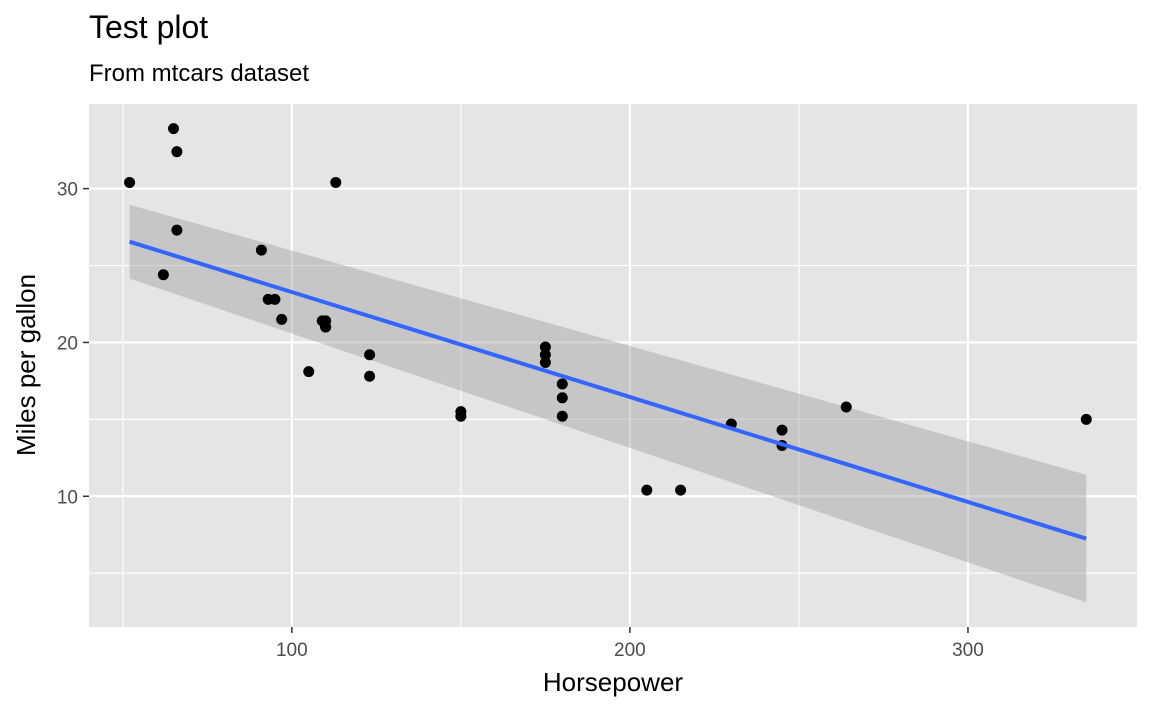  I want to click on y-tick-label: 10, so click(67, 497).